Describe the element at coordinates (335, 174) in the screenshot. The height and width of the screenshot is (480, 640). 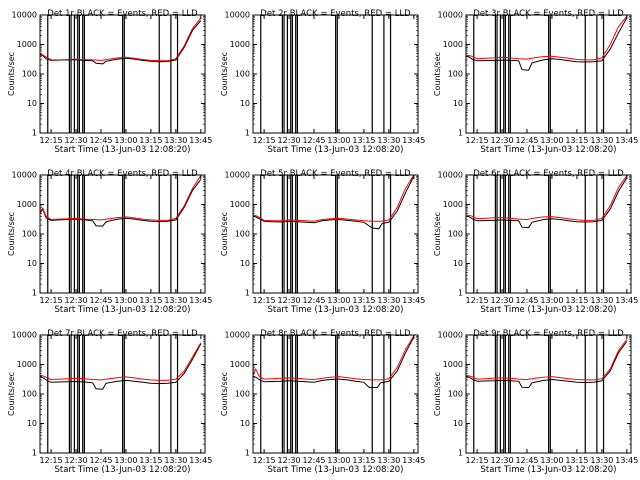
I see `chart-title: Det 5r BLACK = Events, RED = LLD` at that location.